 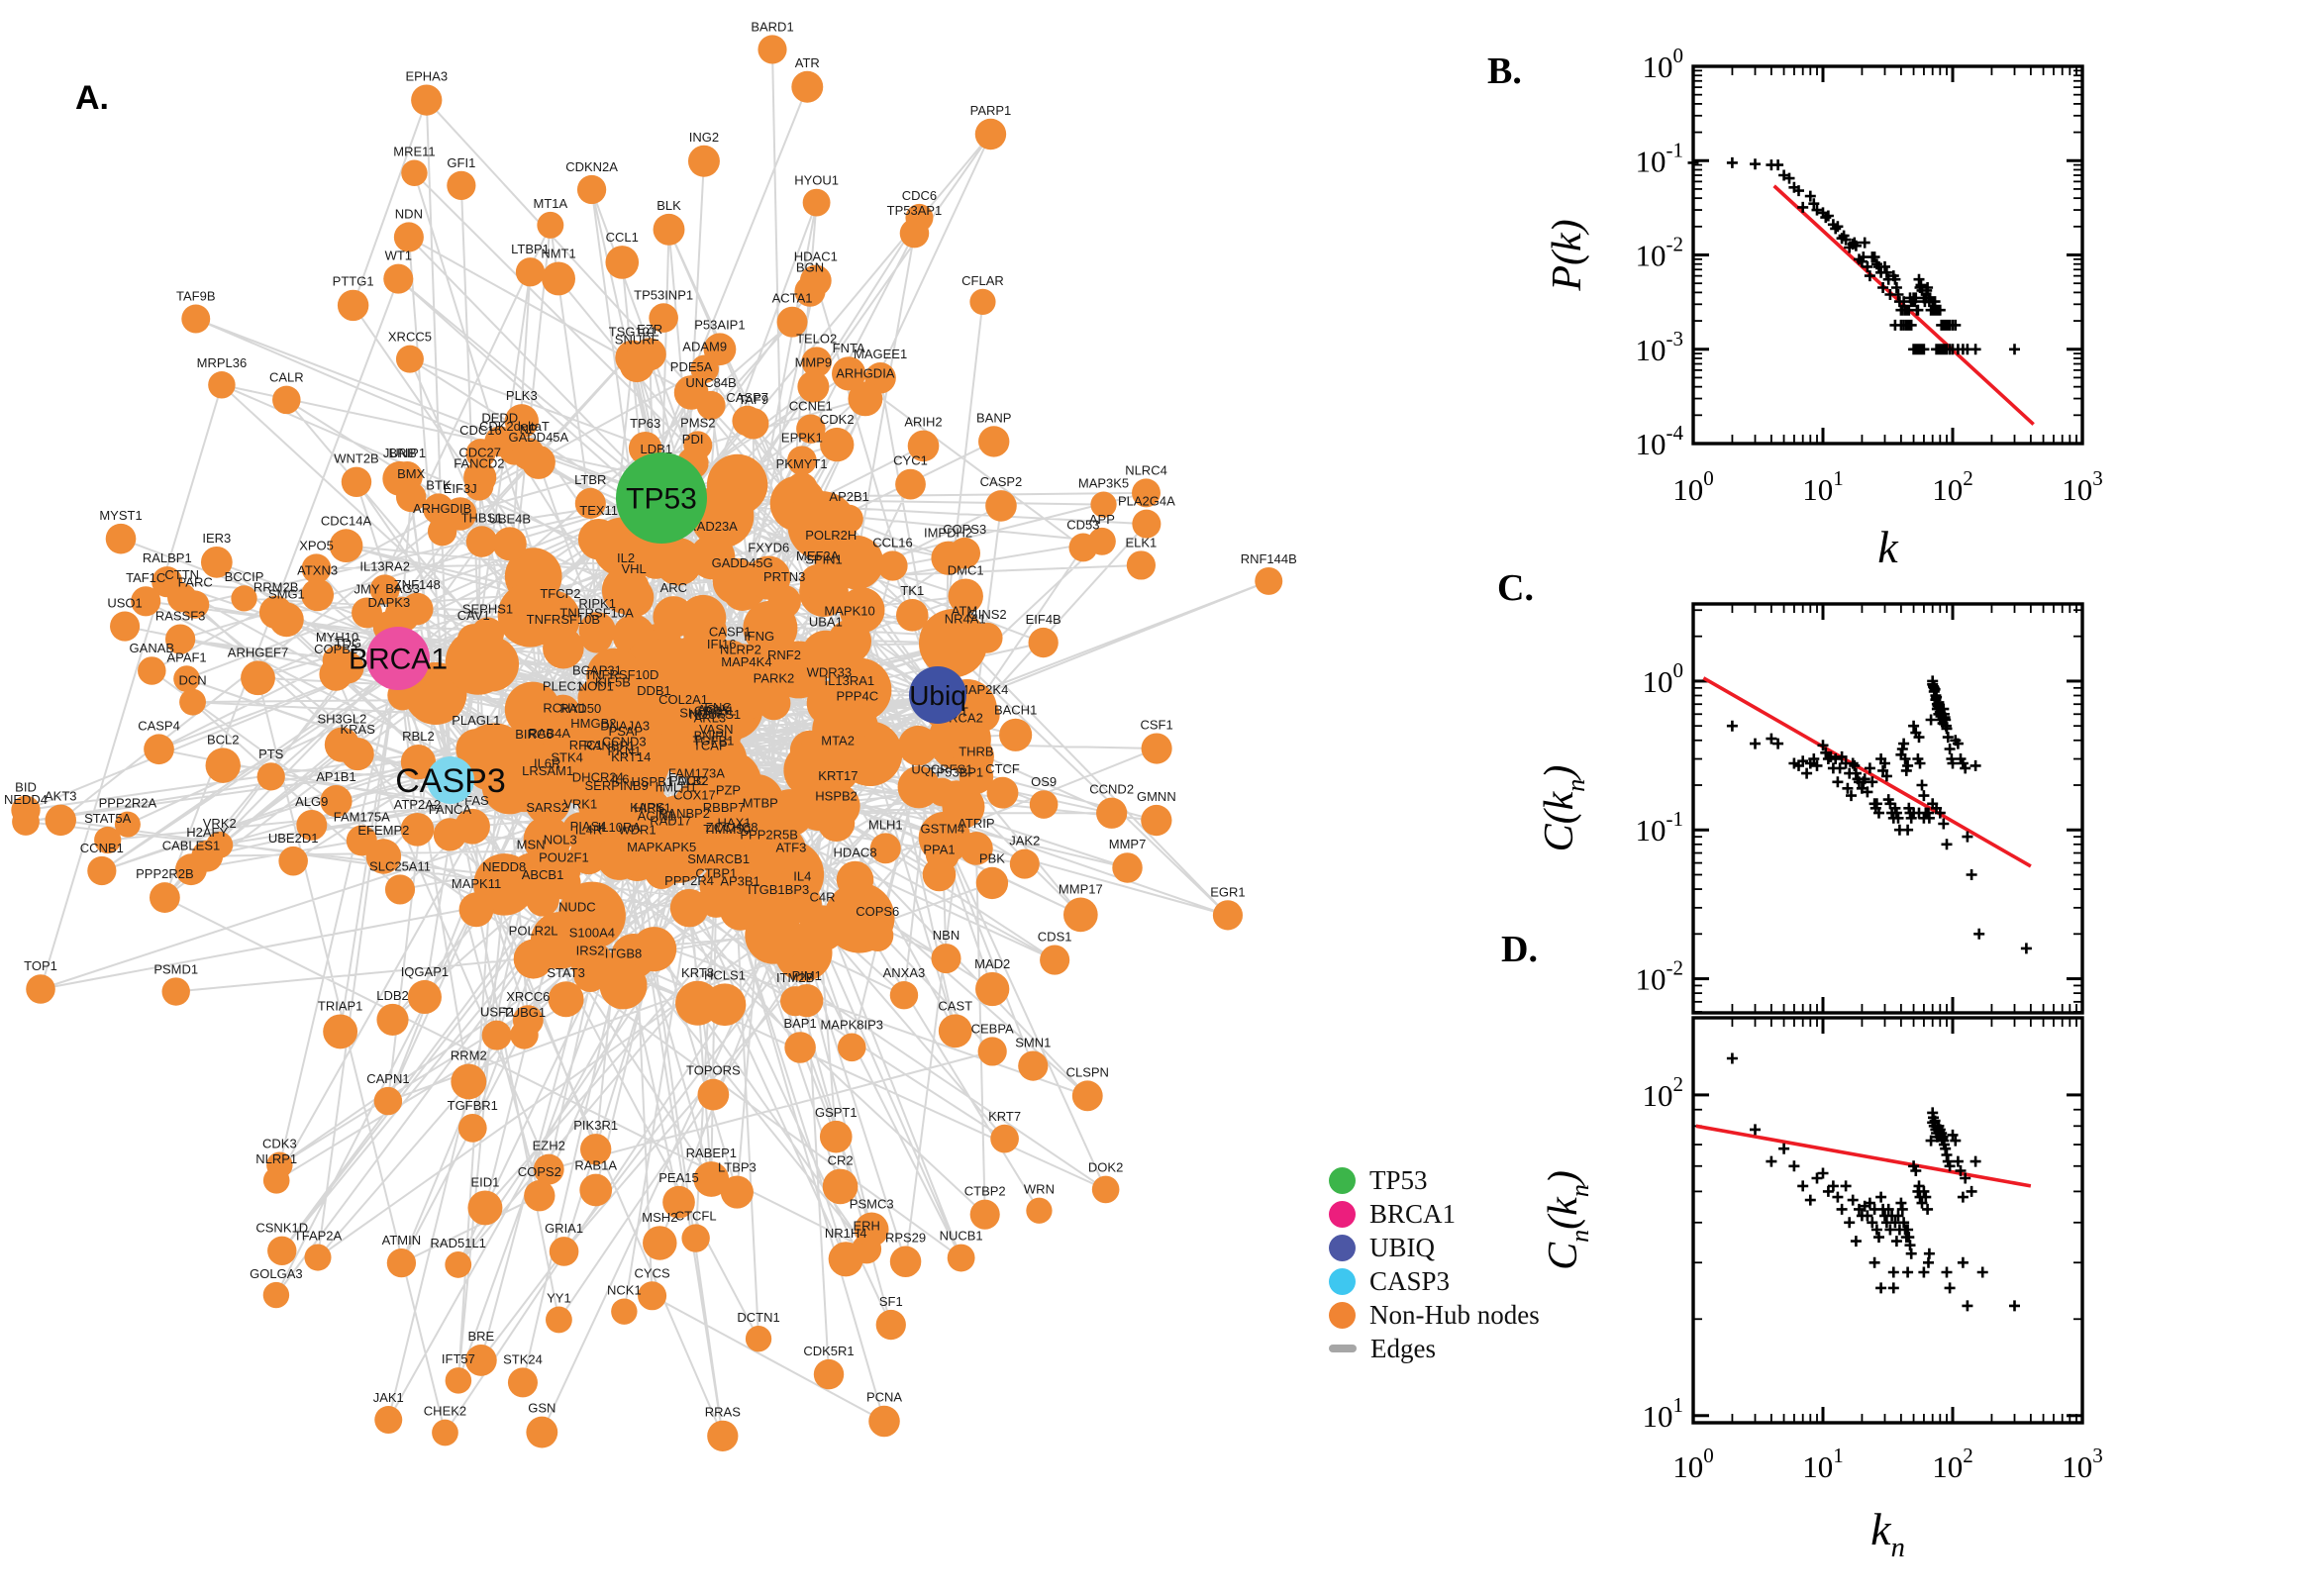 What do you see at coordinates (1660, 158) in the screenshot?
I see `tick-label: 10⁻¹` at bounding box center [1660, 158].